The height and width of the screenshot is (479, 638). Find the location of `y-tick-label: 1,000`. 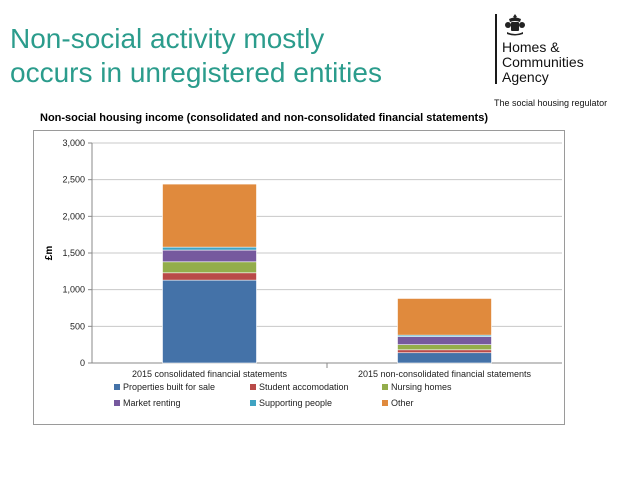

y-tick-label: 1,000 is located at coordinates (73, 290).